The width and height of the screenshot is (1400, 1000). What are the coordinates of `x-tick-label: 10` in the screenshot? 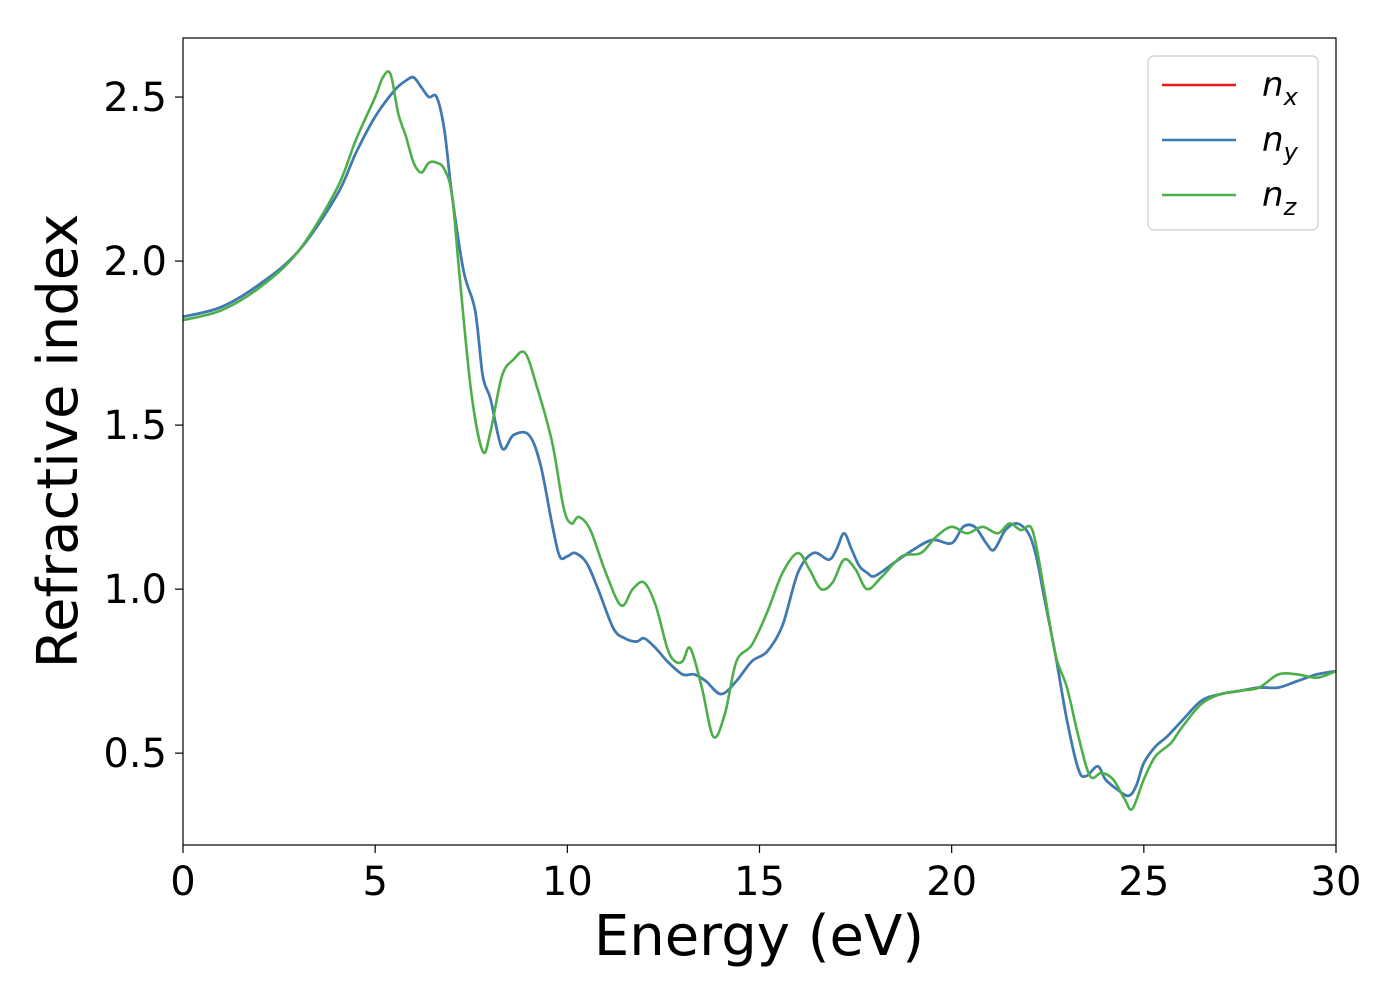 It's located at (567, 882).